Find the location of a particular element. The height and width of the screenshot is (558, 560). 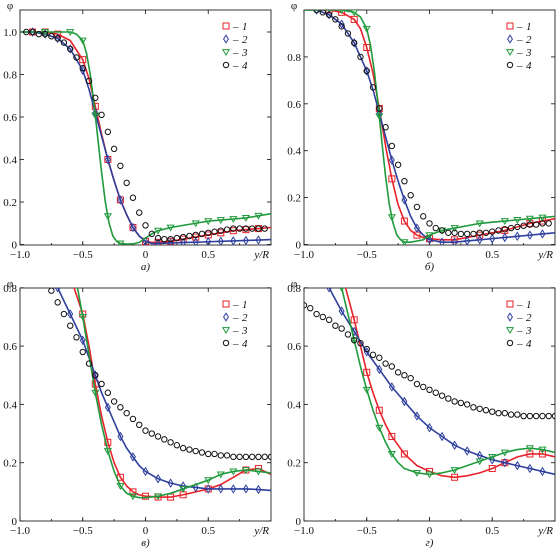

x-tick-label: 0 is located at coordinates (430, 255).